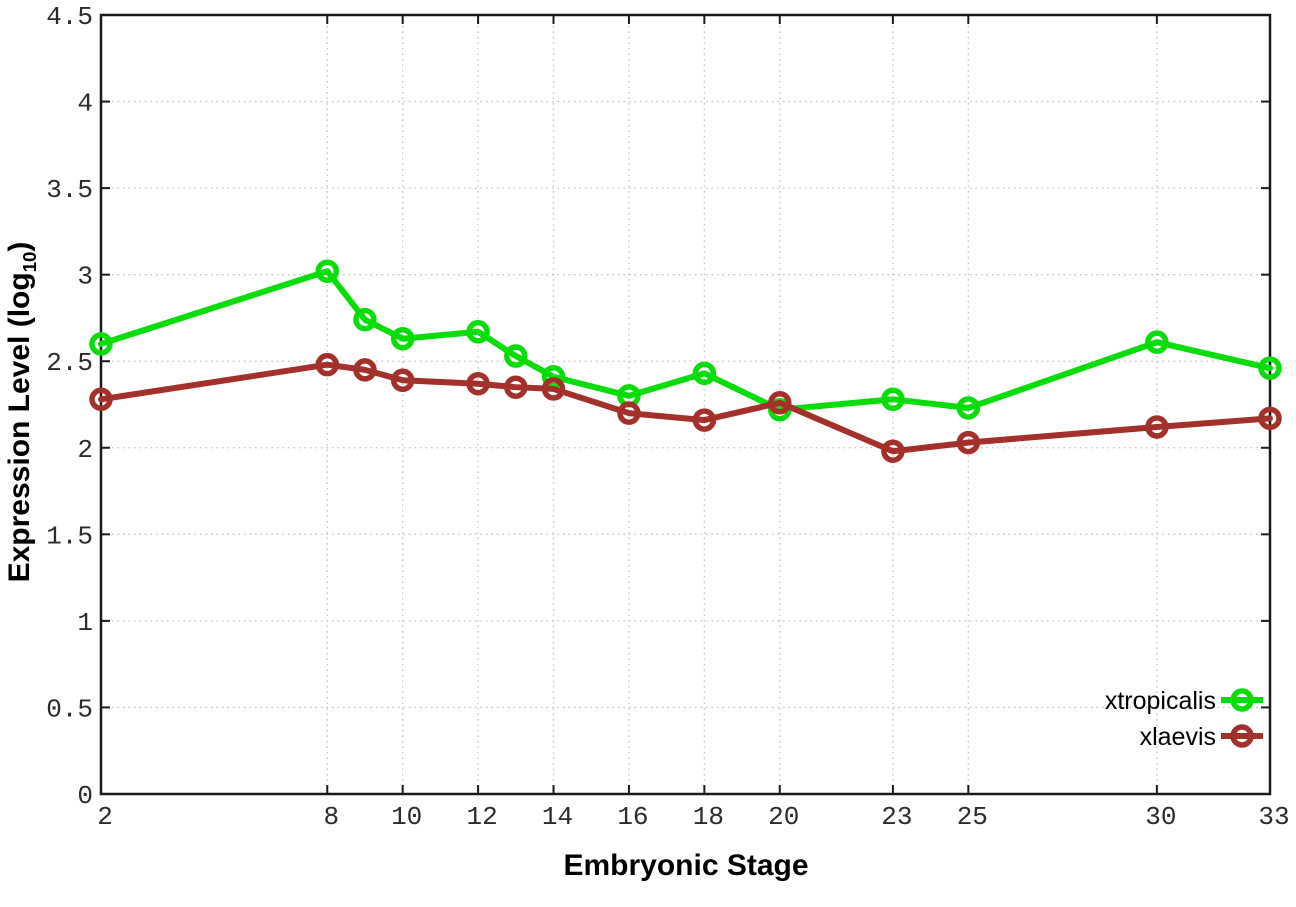 The width and height of the screenshot is (1296, 907). Describe the element at coordinates (69, 17) in the screenshot. I see `ytick-label-4.5: 4.5` at that location.